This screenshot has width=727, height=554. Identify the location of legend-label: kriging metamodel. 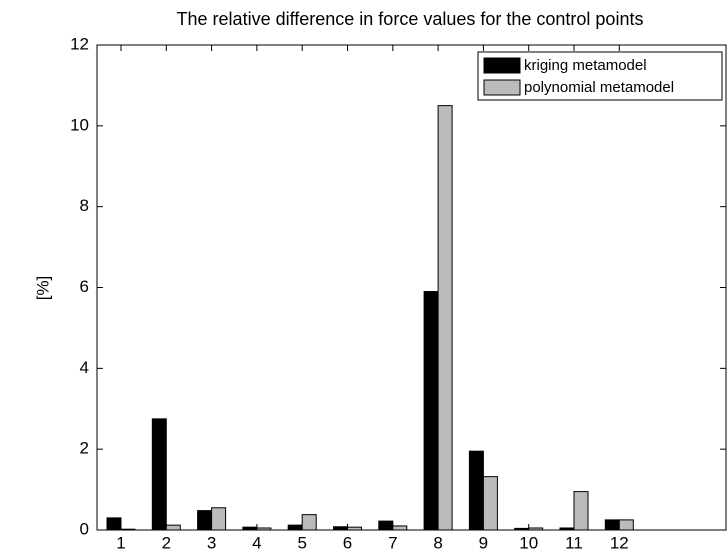
(585, 65).